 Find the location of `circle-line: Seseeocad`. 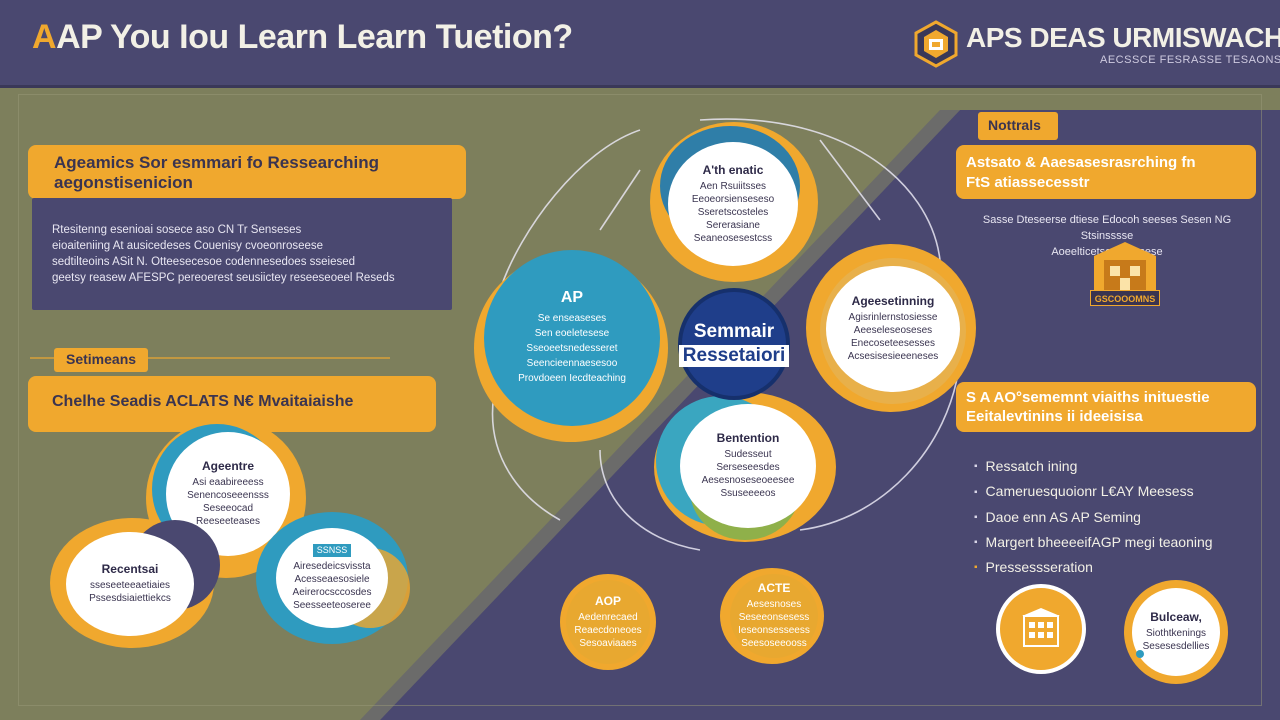

circle-line: Seseeocad is located at coordinates (228, 508).